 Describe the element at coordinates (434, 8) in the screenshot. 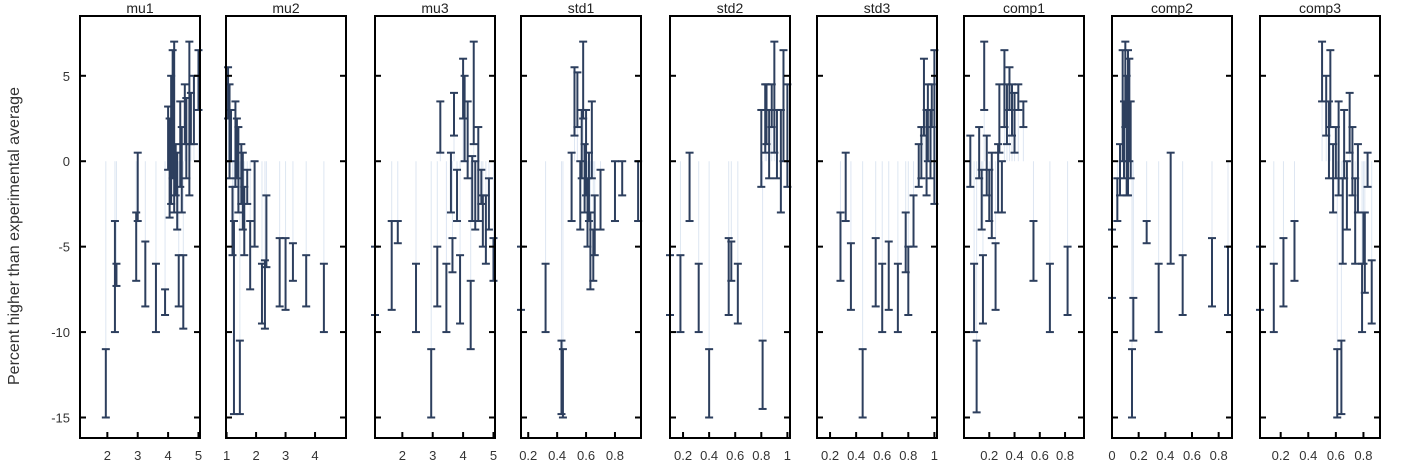

I see `panel-title: mu3` at that location.